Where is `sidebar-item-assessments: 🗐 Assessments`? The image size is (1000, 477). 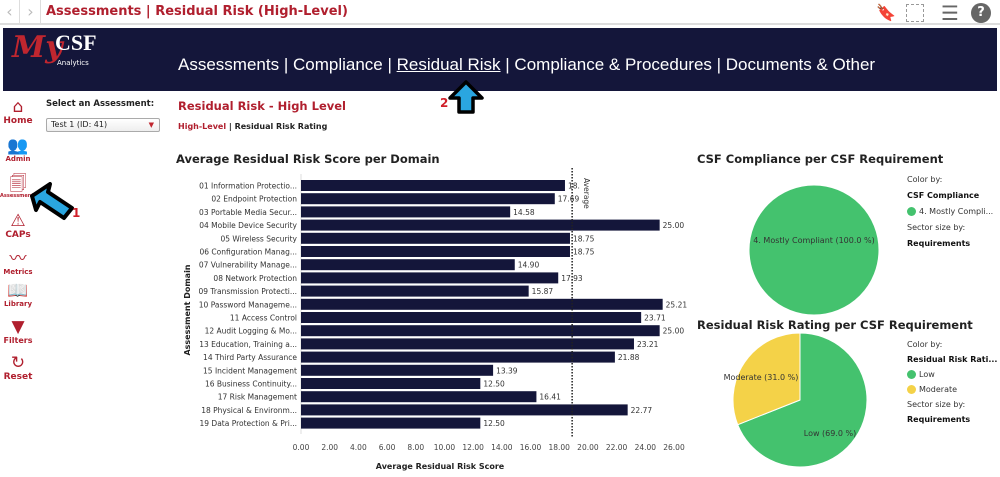
sidebar-item-assessments: 🗐 Assessments is located at coordinates (18, 186).